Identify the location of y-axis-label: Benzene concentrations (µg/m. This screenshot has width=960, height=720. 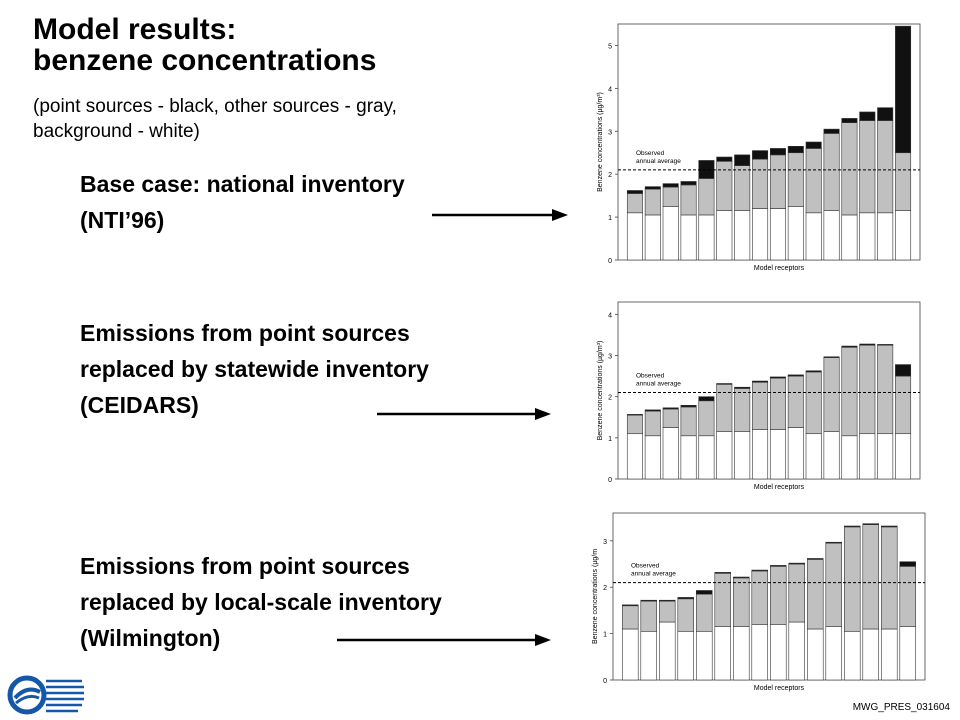
(595, 596).